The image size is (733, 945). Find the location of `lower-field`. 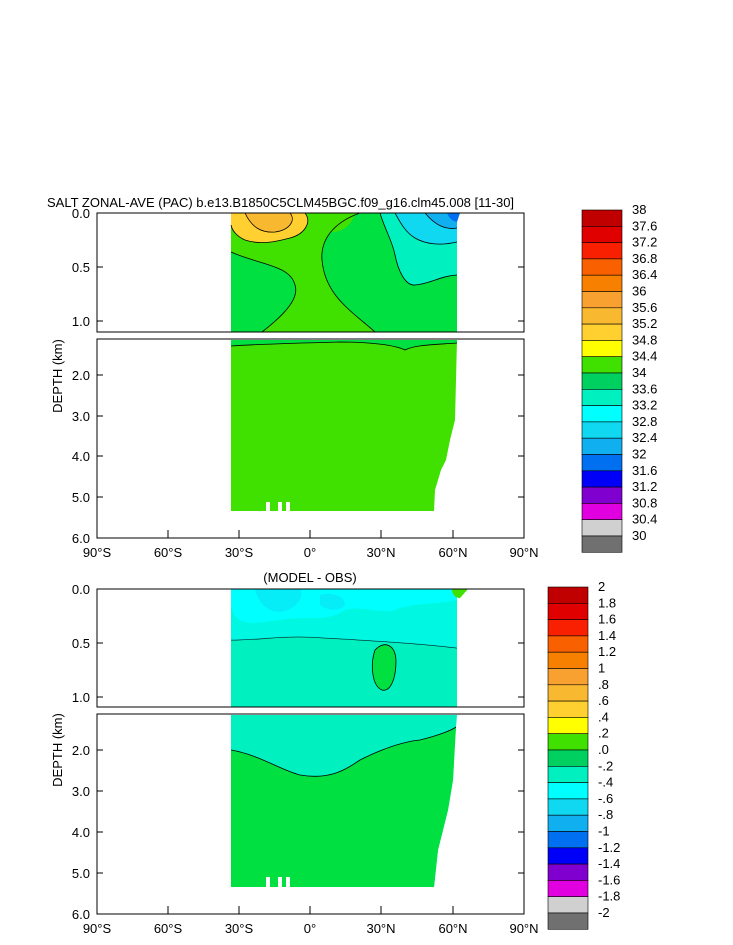

lower-field is located at coordinates (344, 426).